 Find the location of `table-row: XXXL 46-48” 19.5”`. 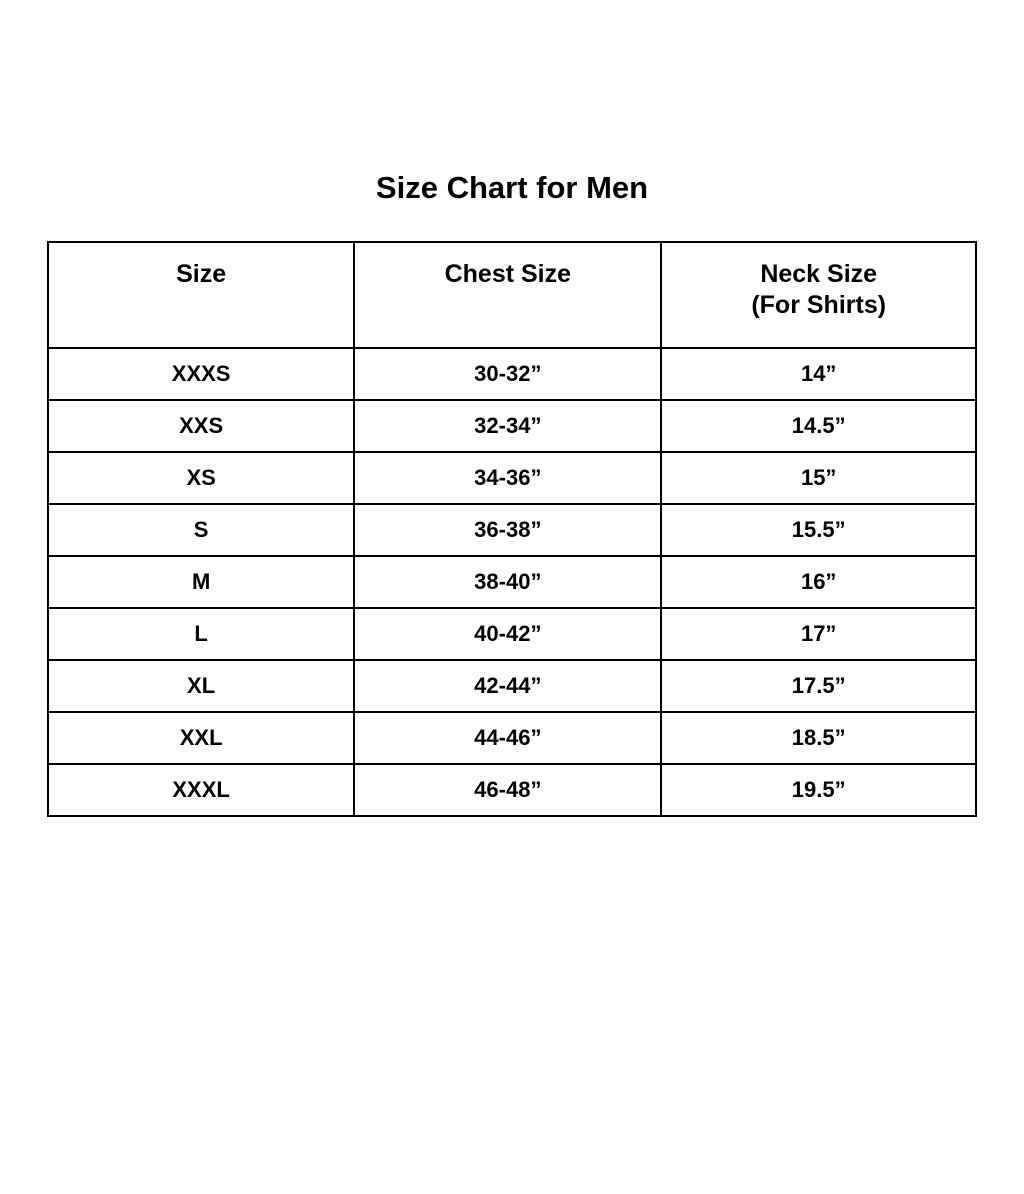

table-row: XXXL 46-48” 19.5” is located at coordinates (511, 790).